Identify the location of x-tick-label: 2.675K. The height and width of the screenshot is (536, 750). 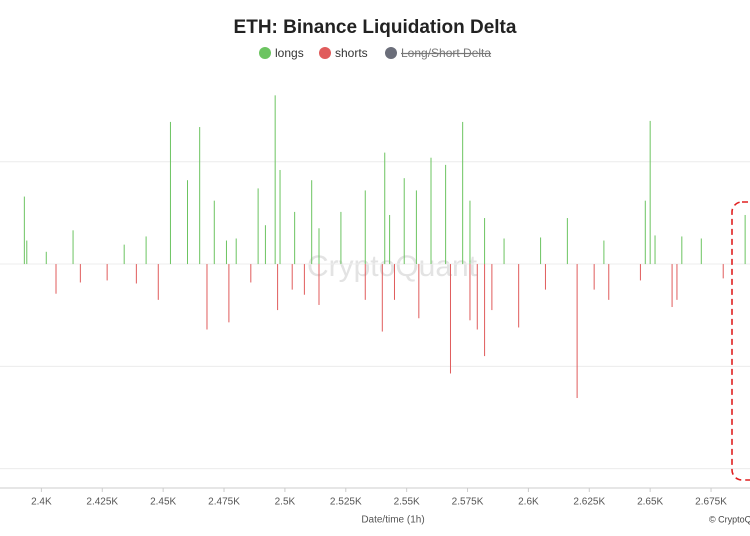
(711, 502).